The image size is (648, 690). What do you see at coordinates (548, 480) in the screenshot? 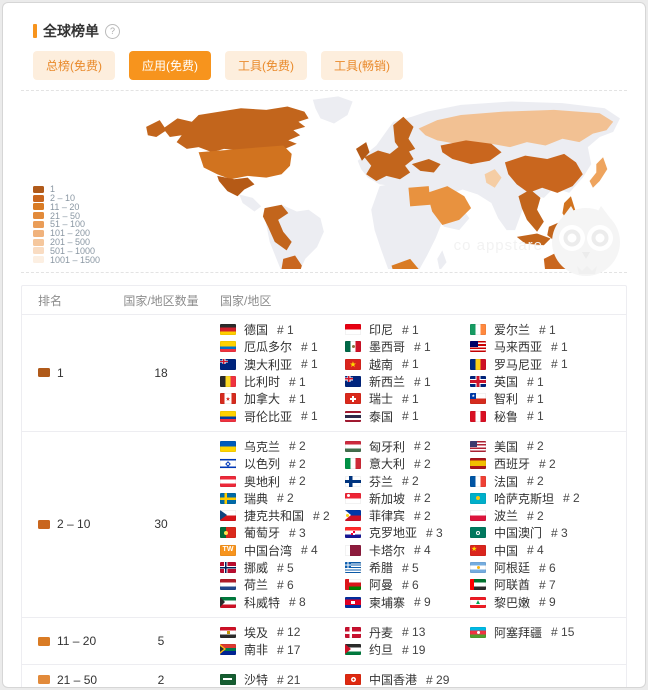
I see `country-entry: 法国 # 2` at bounding box center [548, 480].